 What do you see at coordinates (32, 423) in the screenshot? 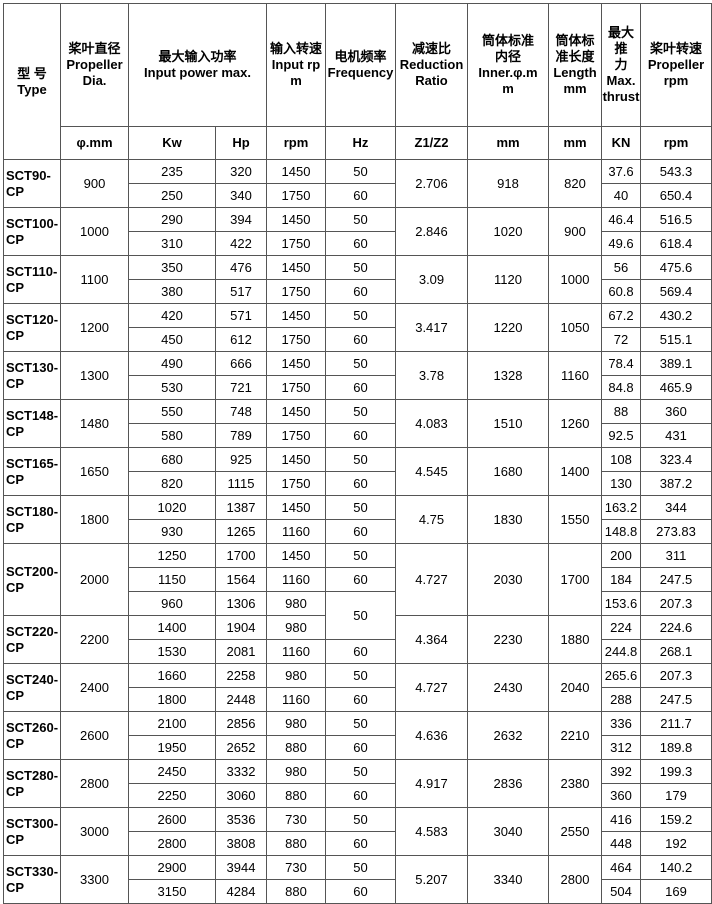
I see `model-type: SCT148-CP` at bounding box center [32, 423].